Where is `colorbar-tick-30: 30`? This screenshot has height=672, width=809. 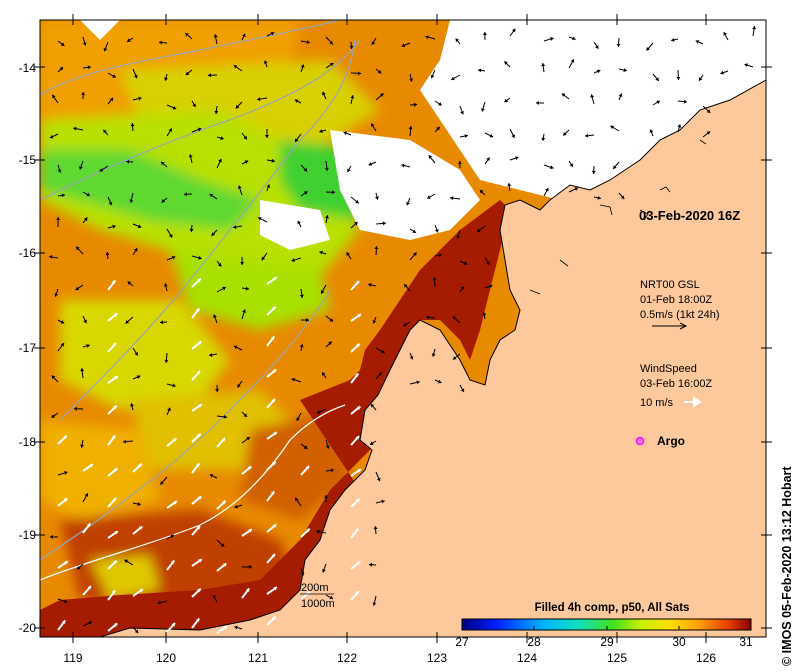 colorbar-tick-30: 30 is located at coordinates (679, 642).